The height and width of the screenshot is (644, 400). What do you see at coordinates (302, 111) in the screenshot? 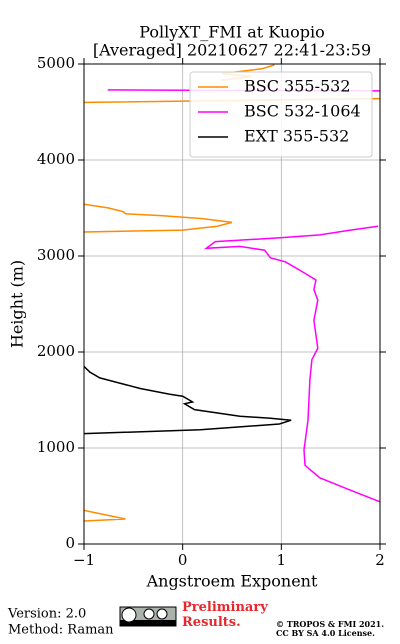
I see `legend-label: BSC 532-1064` at bounding box center [302, 111].